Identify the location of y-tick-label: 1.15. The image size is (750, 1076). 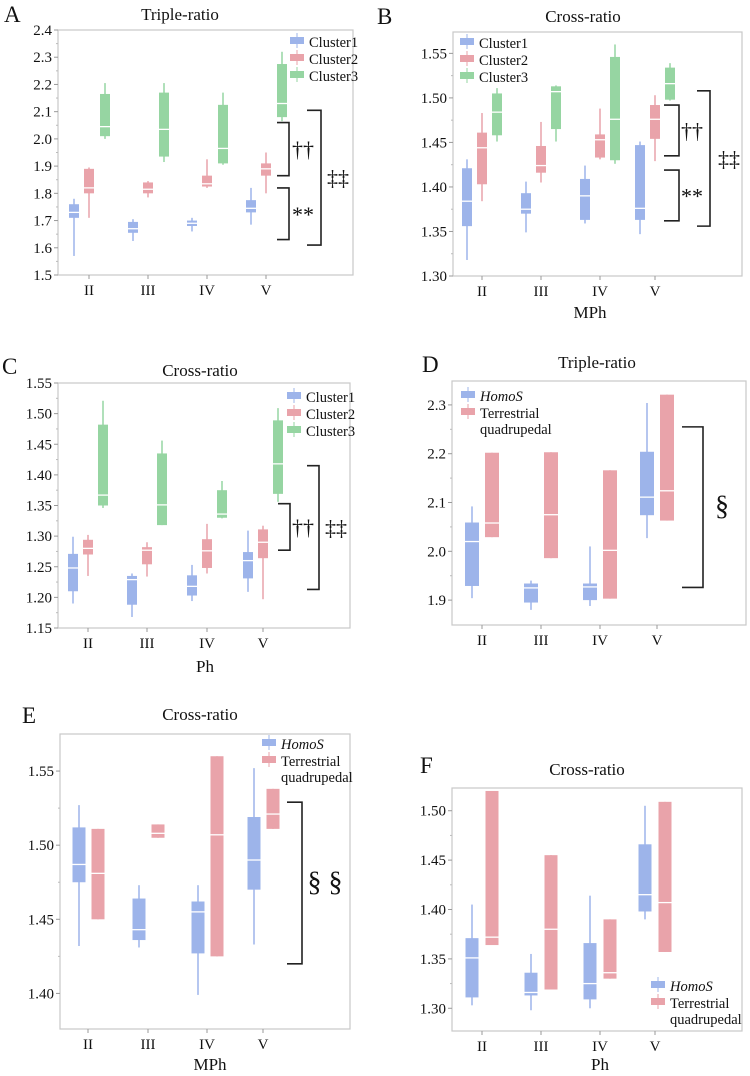
(39, 629).